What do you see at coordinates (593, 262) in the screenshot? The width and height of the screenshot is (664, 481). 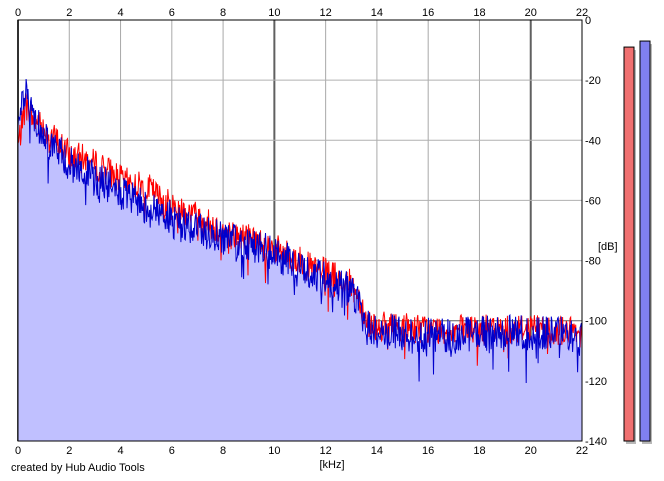 I see `y-tick-label: -80` at bounding box center [593, 262].